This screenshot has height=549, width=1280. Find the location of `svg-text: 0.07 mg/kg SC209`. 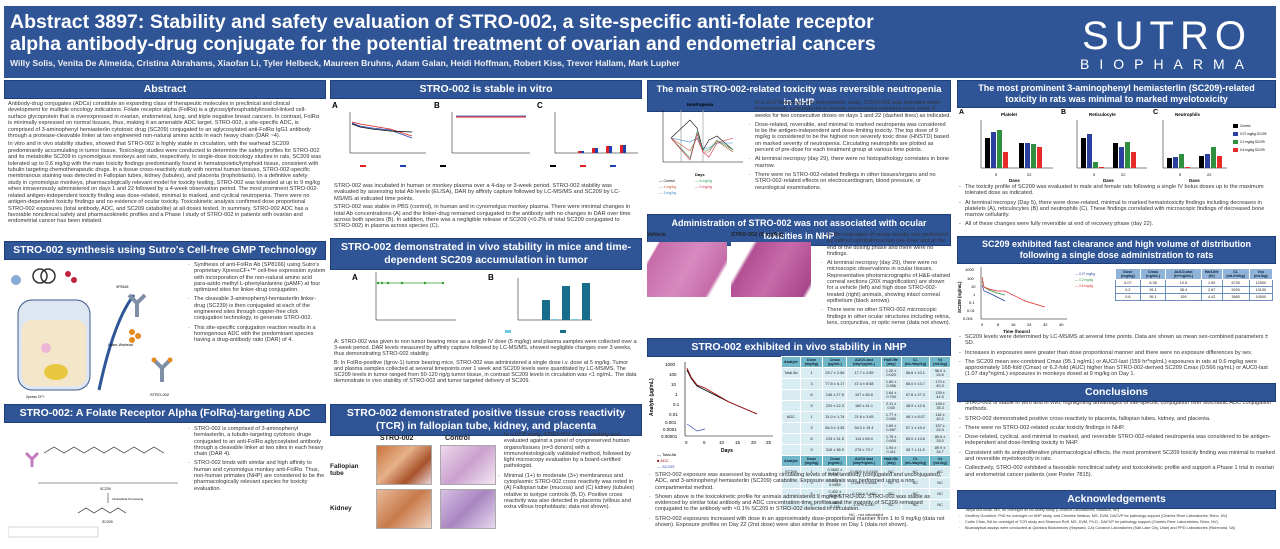

svg-text: 0.07 mg/kg SC209 is located at coordinates (1253, 134).